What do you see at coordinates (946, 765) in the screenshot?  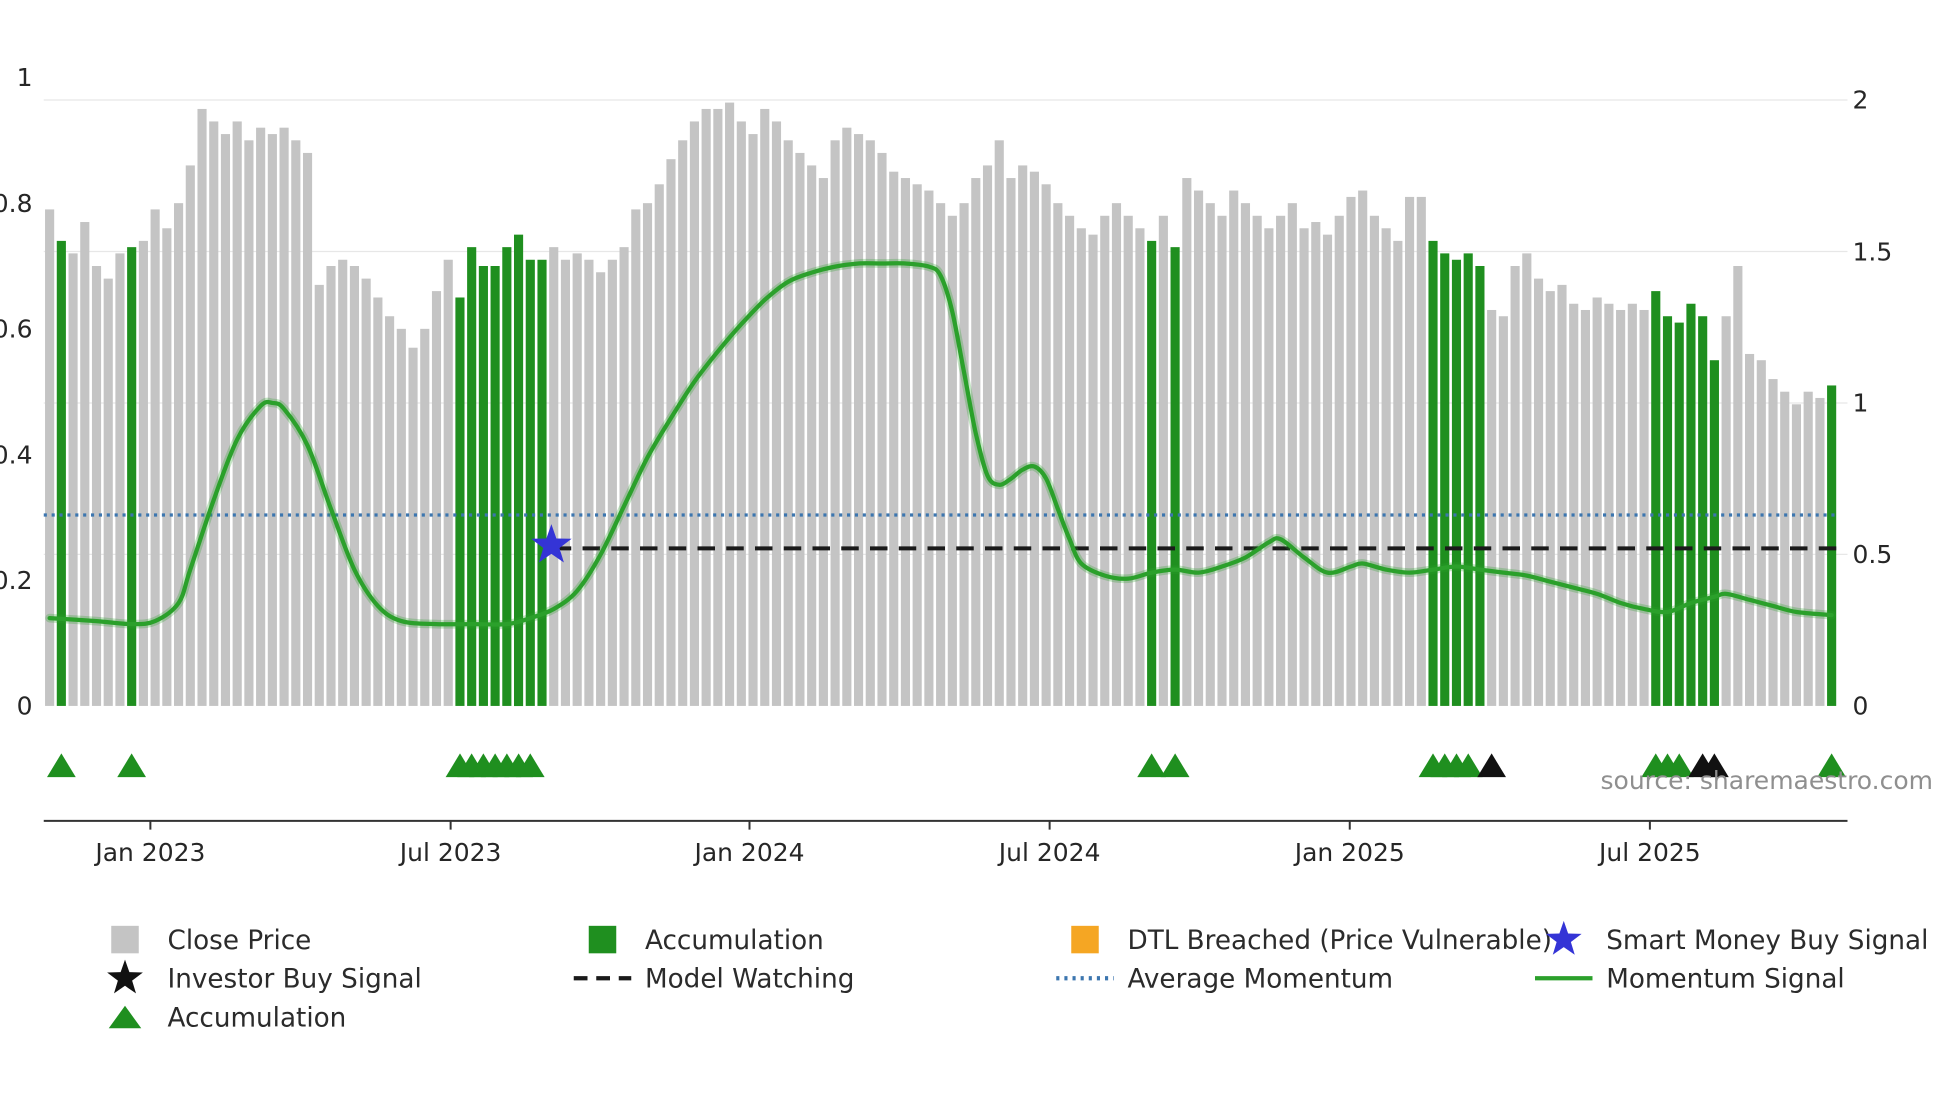 I see `accumulation-markers` at bounding box center [946, 765].